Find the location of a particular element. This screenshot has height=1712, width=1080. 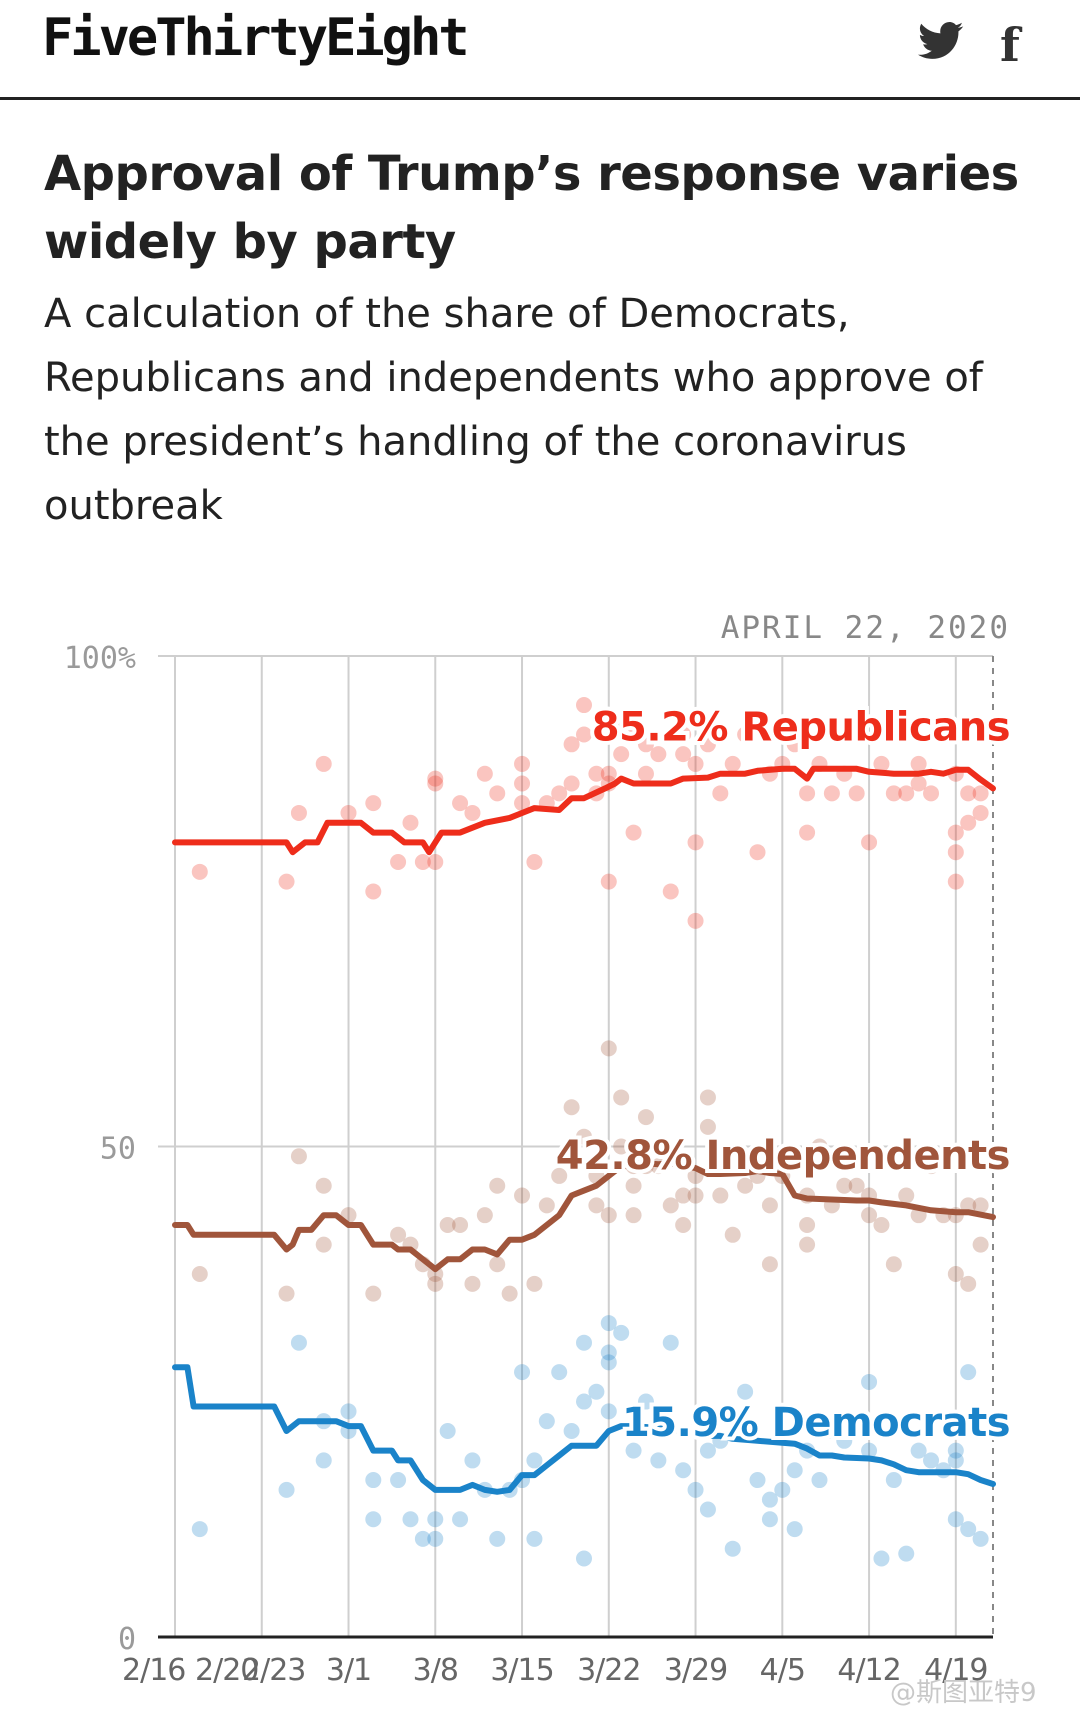

x-tick-label: 3/22 is located at coordinates (608, 1670).